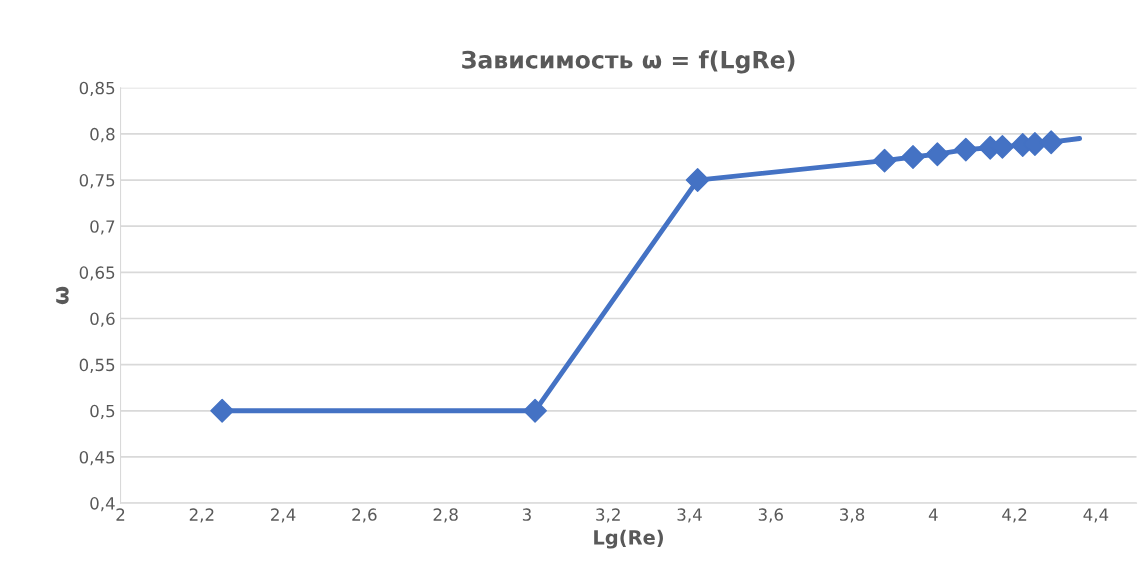 The height and width of the screenshot is (585, 1148). What do you see at coordinates (102, 412) in the screenshot?
I see `y-tick-label: 0,5` at bounding box center [102, 412].